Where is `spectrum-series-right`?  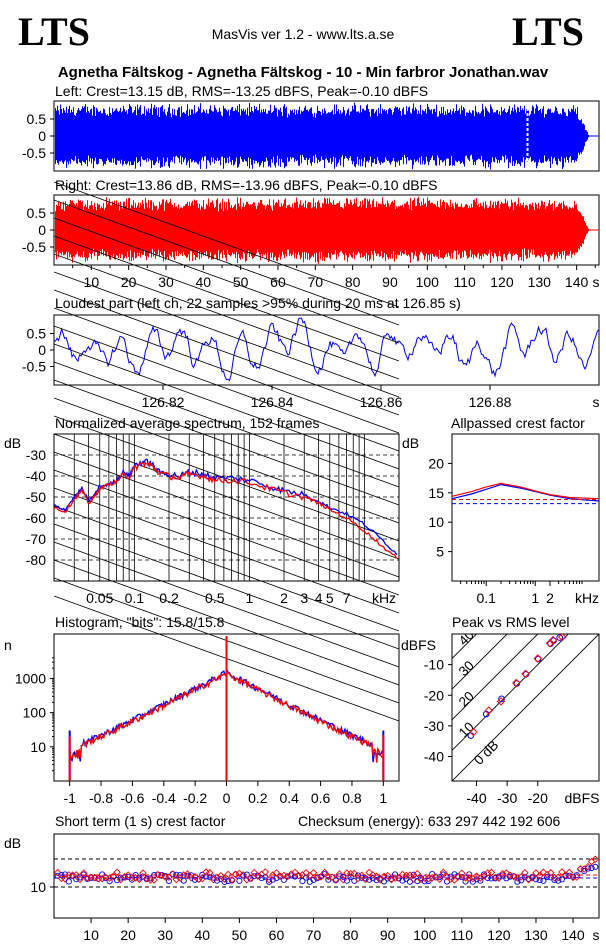 spectrum-series-right is located at coordinates (226, 510).